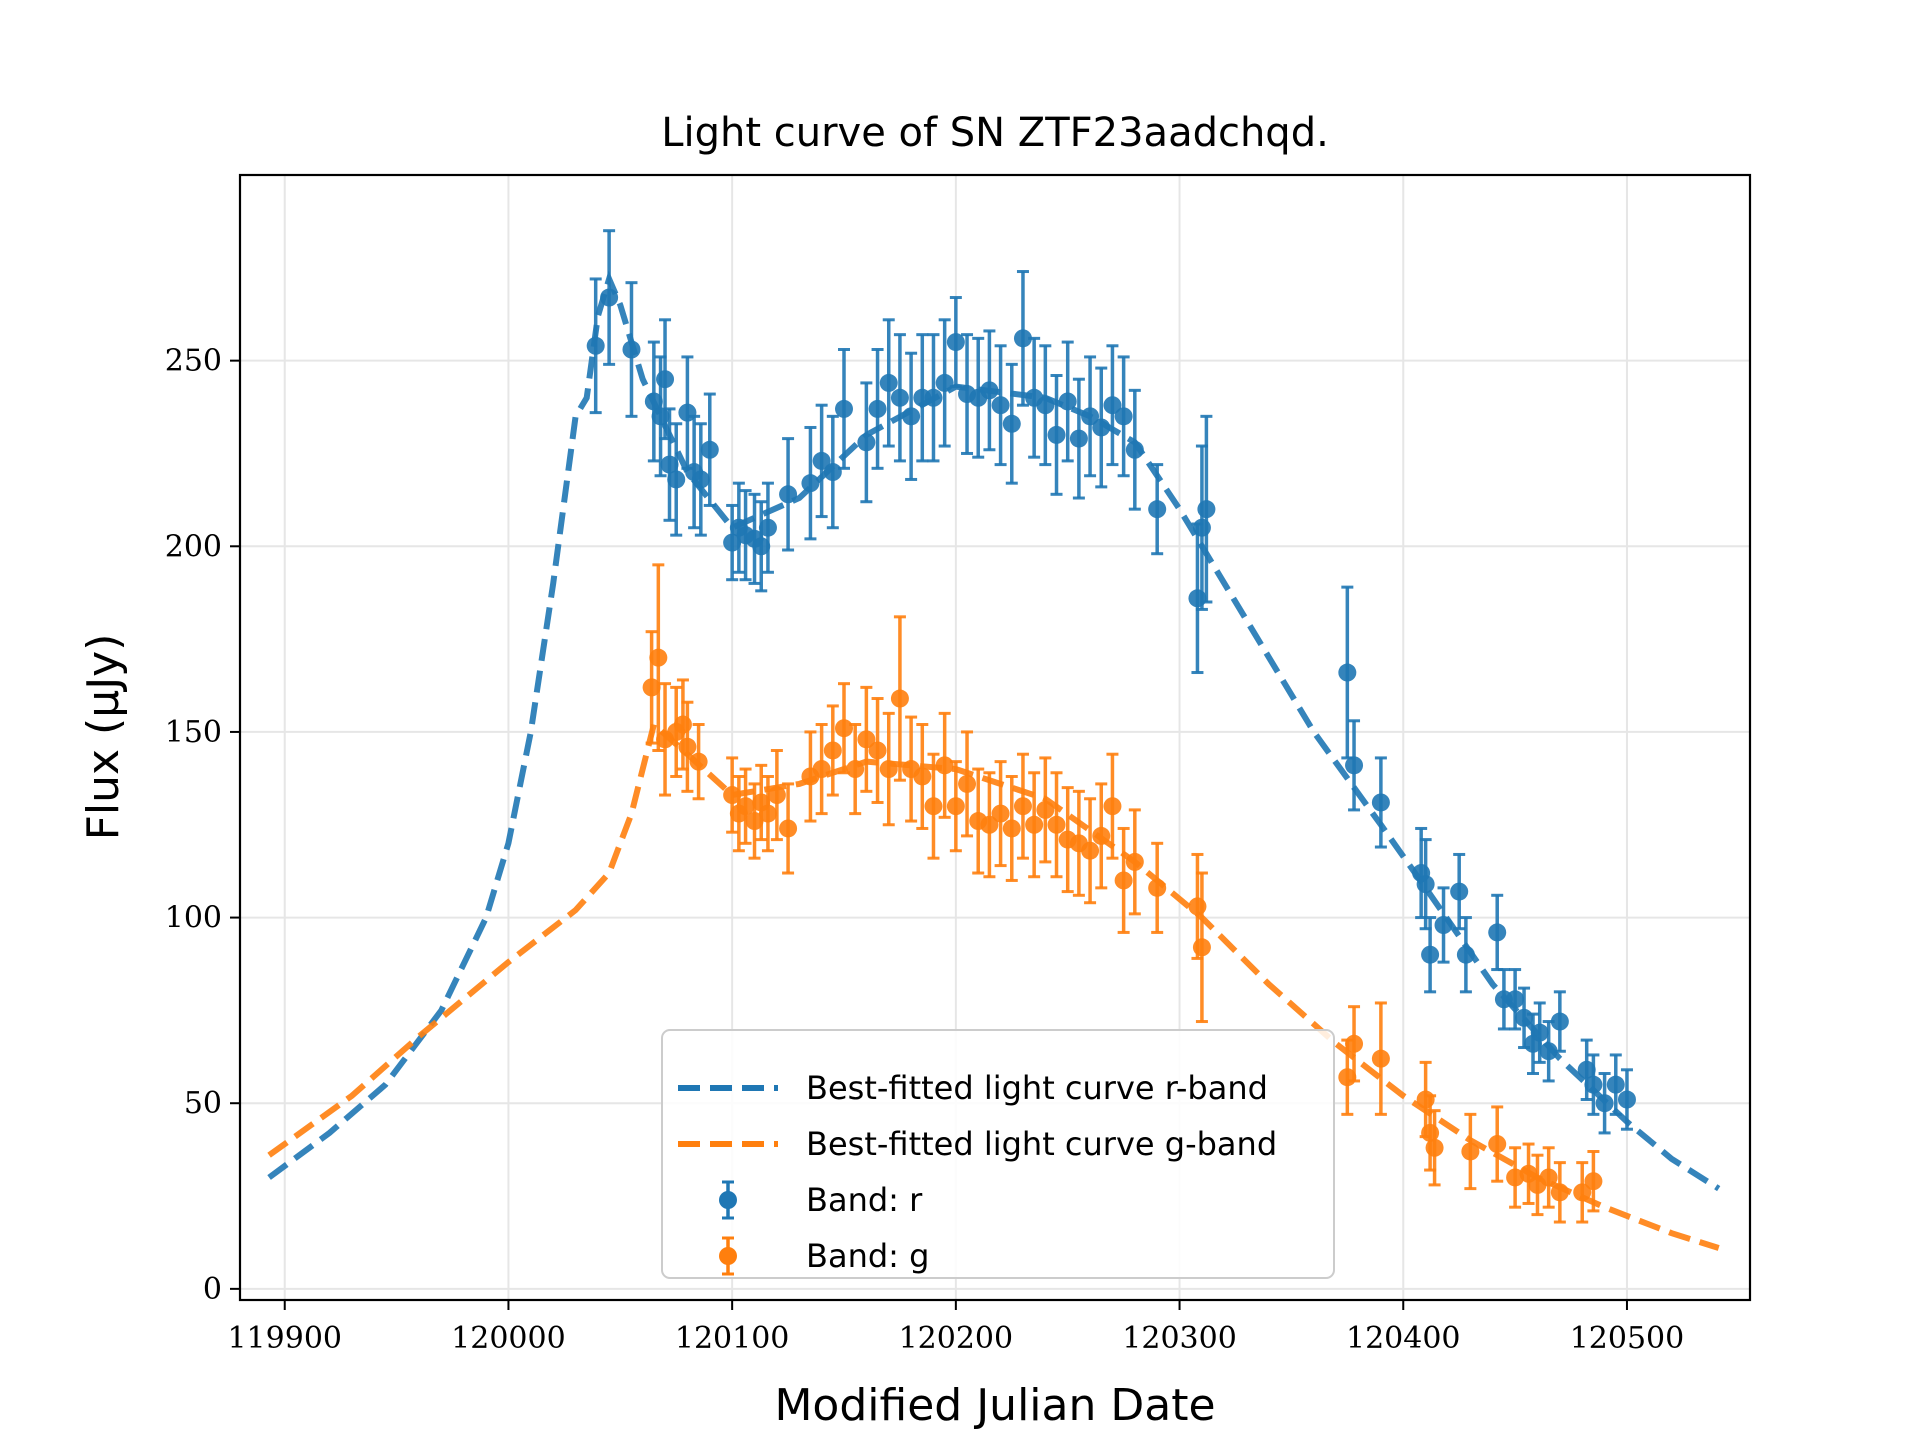  Describe the element at coordinates (284, 1338) in the screenshot. I see `x-tick-label: 119900` at that location.